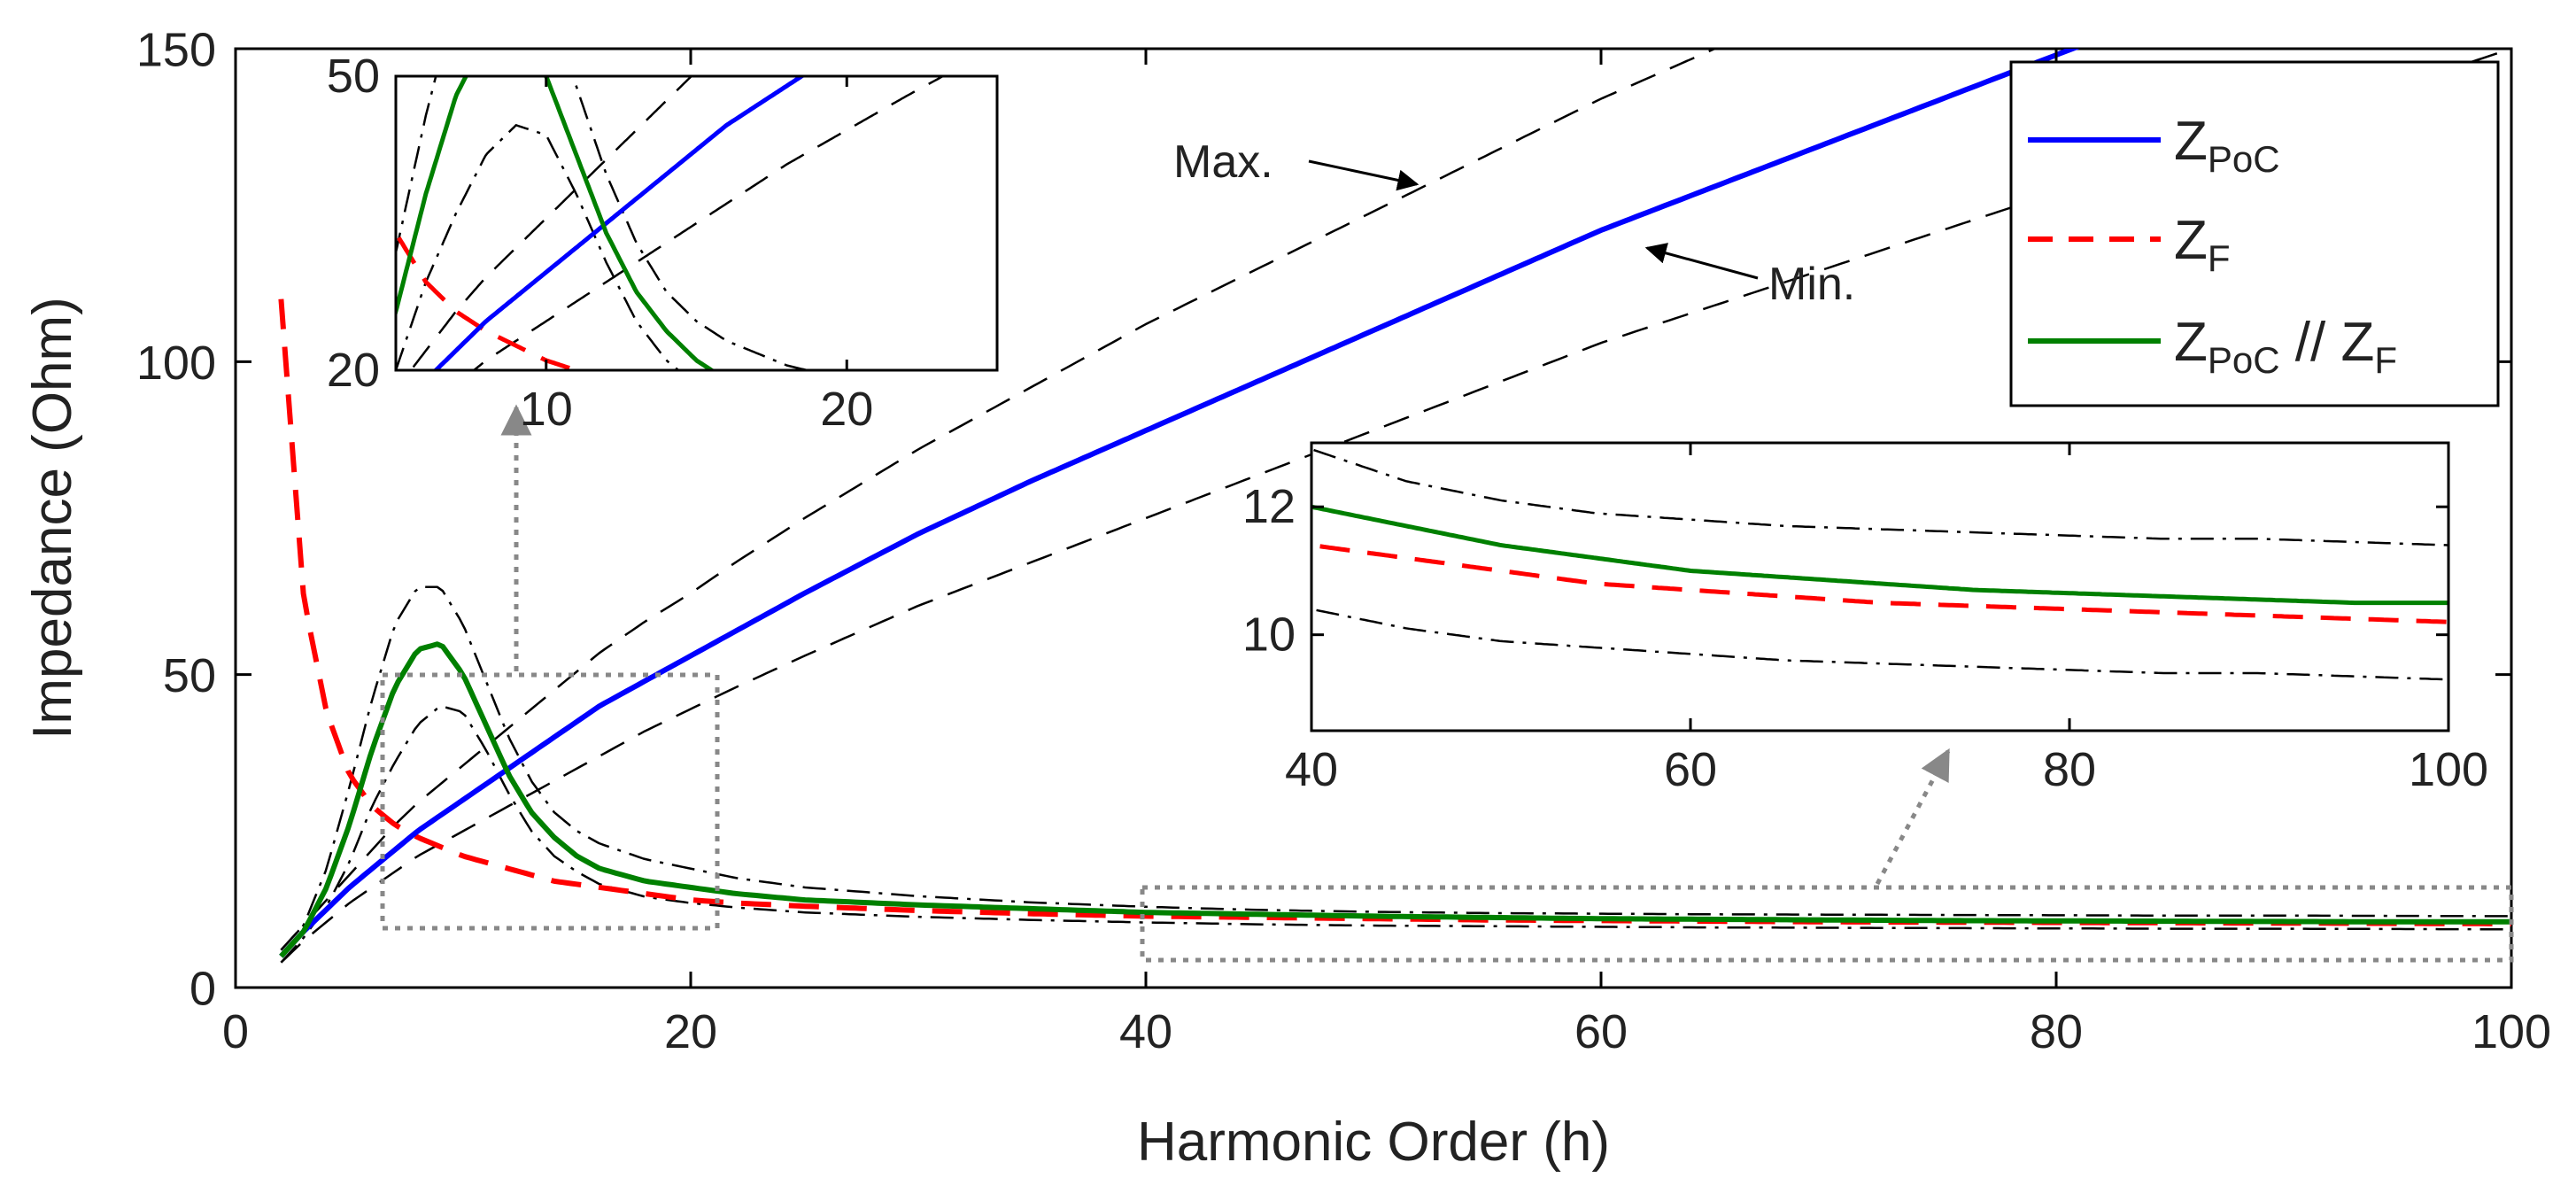 This screenshot has width=2576, height=1201. I want to click on max-label: Max., so click(1223, 162).